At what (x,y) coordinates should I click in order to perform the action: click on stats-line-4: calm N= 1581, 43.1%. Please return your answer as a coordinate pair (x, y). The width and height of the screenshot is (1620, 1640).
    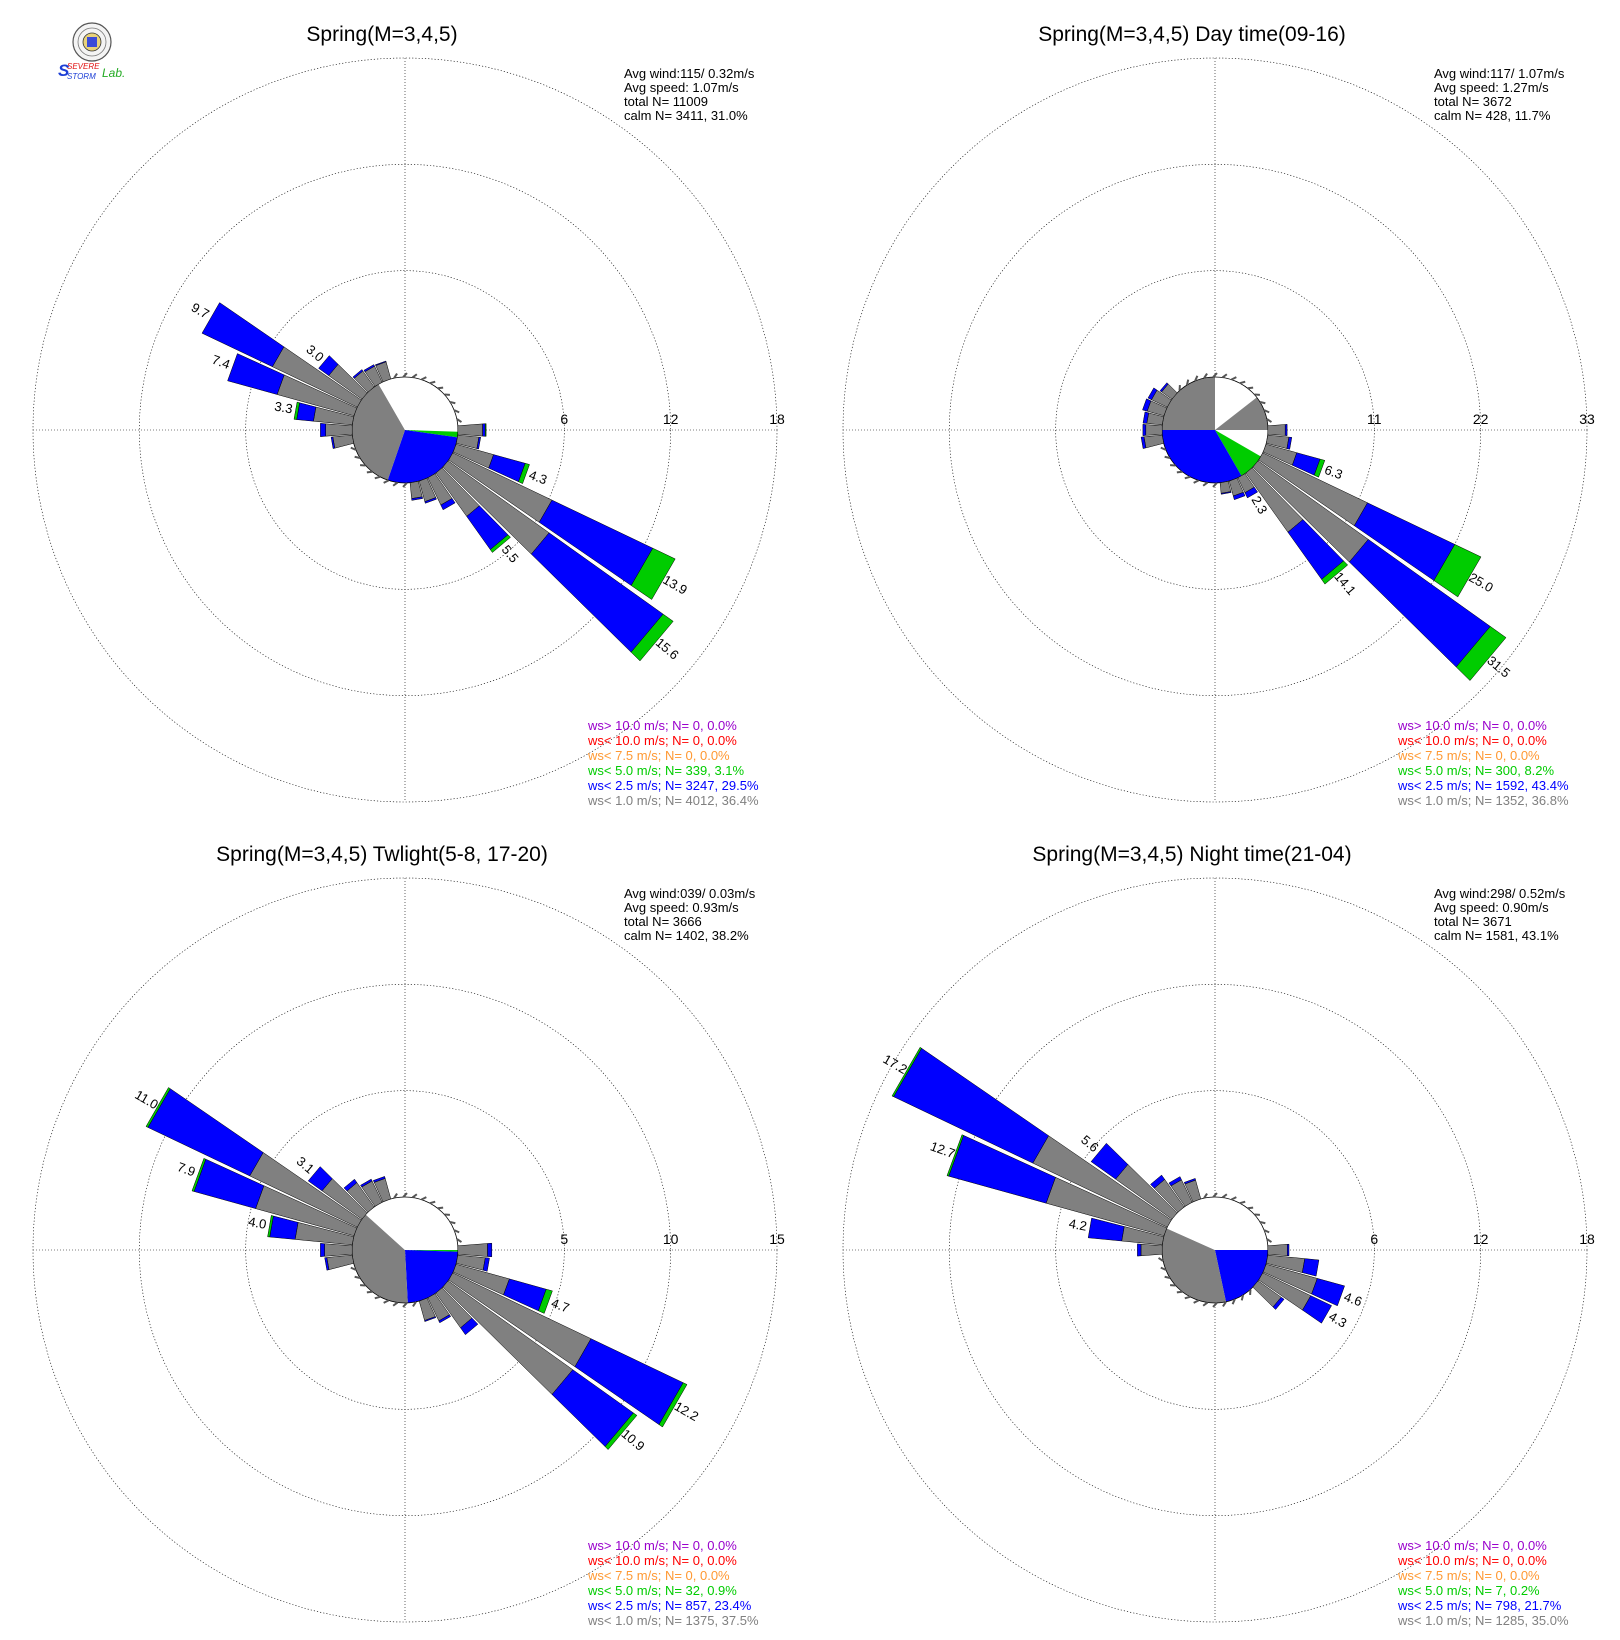
    Looking at the image, I should click on (1496, 935).